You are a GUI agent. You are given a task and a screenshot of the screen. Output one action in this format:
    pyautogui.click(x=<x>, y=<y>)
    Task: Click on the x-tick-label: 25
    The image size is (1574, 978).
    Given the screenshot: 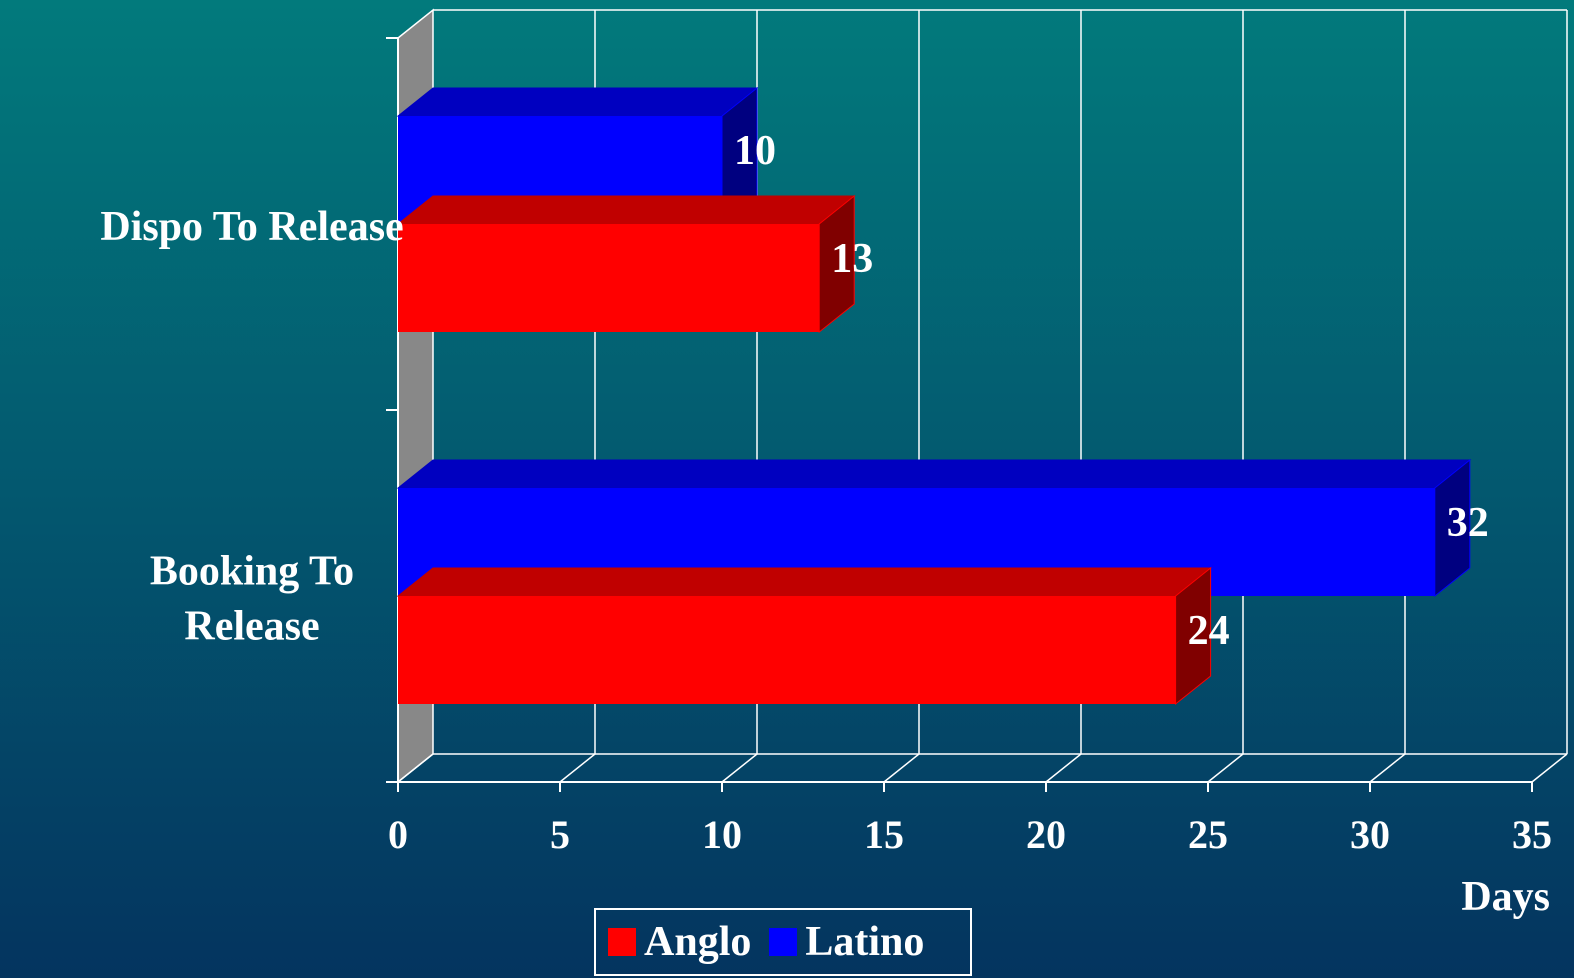 What is the action you would take?
    pyautogui.click(x=1208, y=834)
    